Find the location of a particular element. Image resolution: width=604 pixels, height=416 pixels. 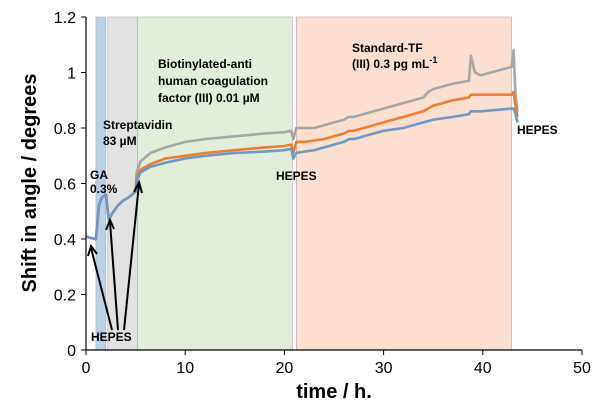

y-tick-labels: 0 0.2 0.4 0.6 0.8 1 1.2 is located at coordinates (65, 185).